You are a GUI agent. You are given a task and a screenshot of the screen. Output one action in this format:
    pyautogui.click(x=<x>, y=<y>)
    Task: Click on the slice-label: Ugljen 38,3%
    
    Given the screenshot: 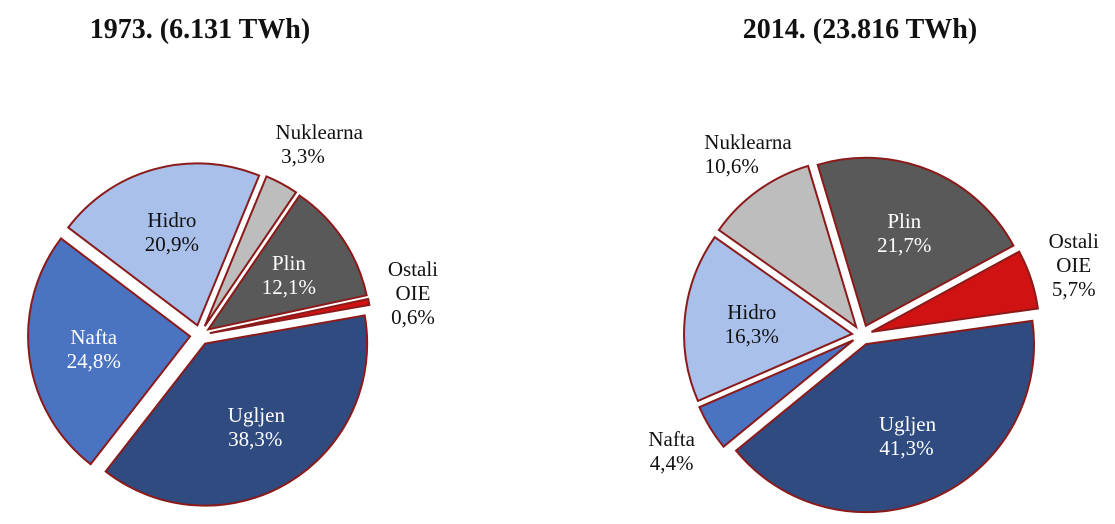 What is the action you would take?
    pyautogui.click(x=255, y=427)
    